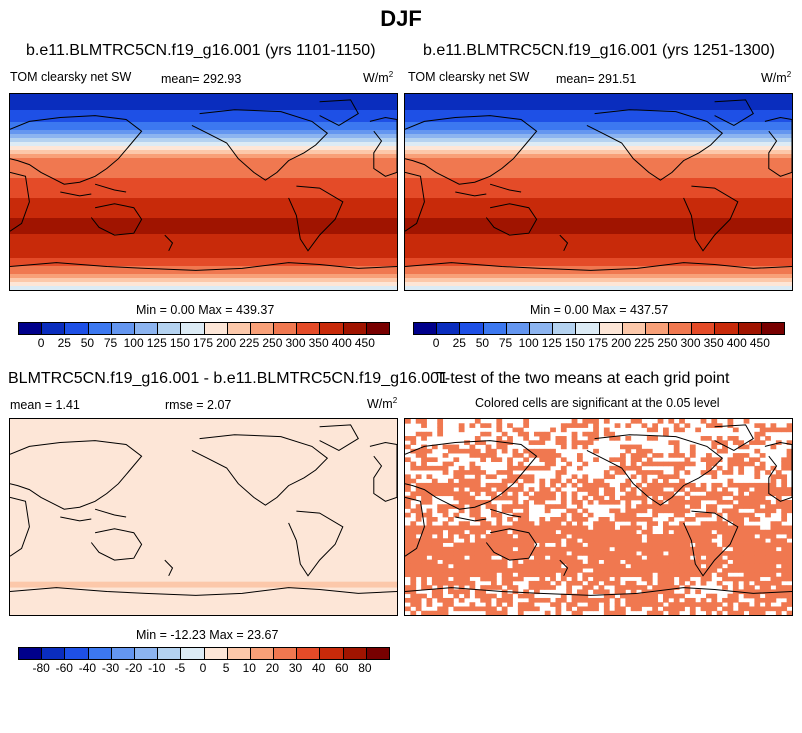 Image resolution: width=802 pixels, height=733 pixels. What do you see at coordinates (203, 668) in the screenshot?
I see `colorbar3-tick-label: 0` at bounding box center [203, 668].